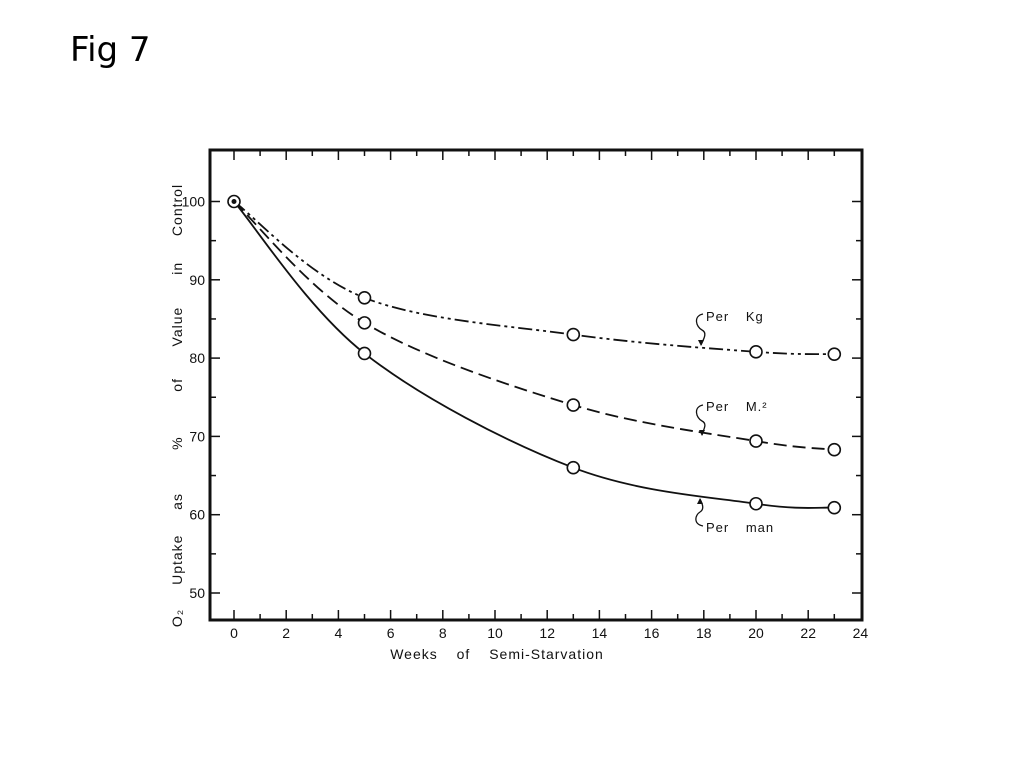 This screenshot has width=1024, height=768. Describe the element at coordinates (391, 633) in the screenshot. I see `x-tick-label: 6` at that location.